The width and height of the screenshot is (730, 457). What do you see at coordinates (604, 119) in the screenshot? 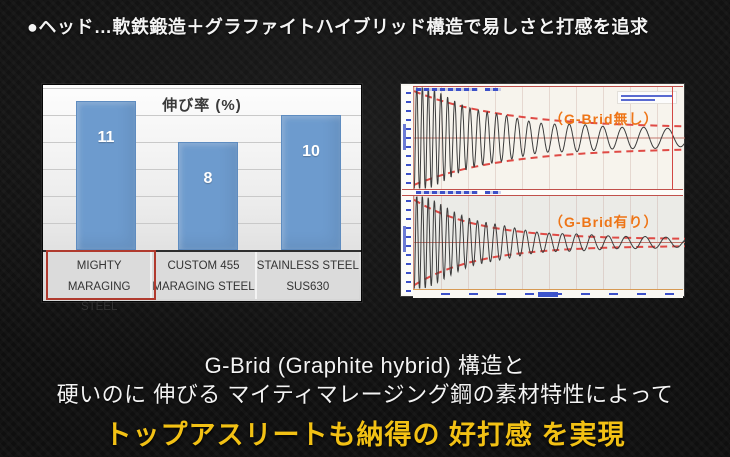
I see `label-gbrid-none: （G-Brid無し）` at bounding box center [604, 119].